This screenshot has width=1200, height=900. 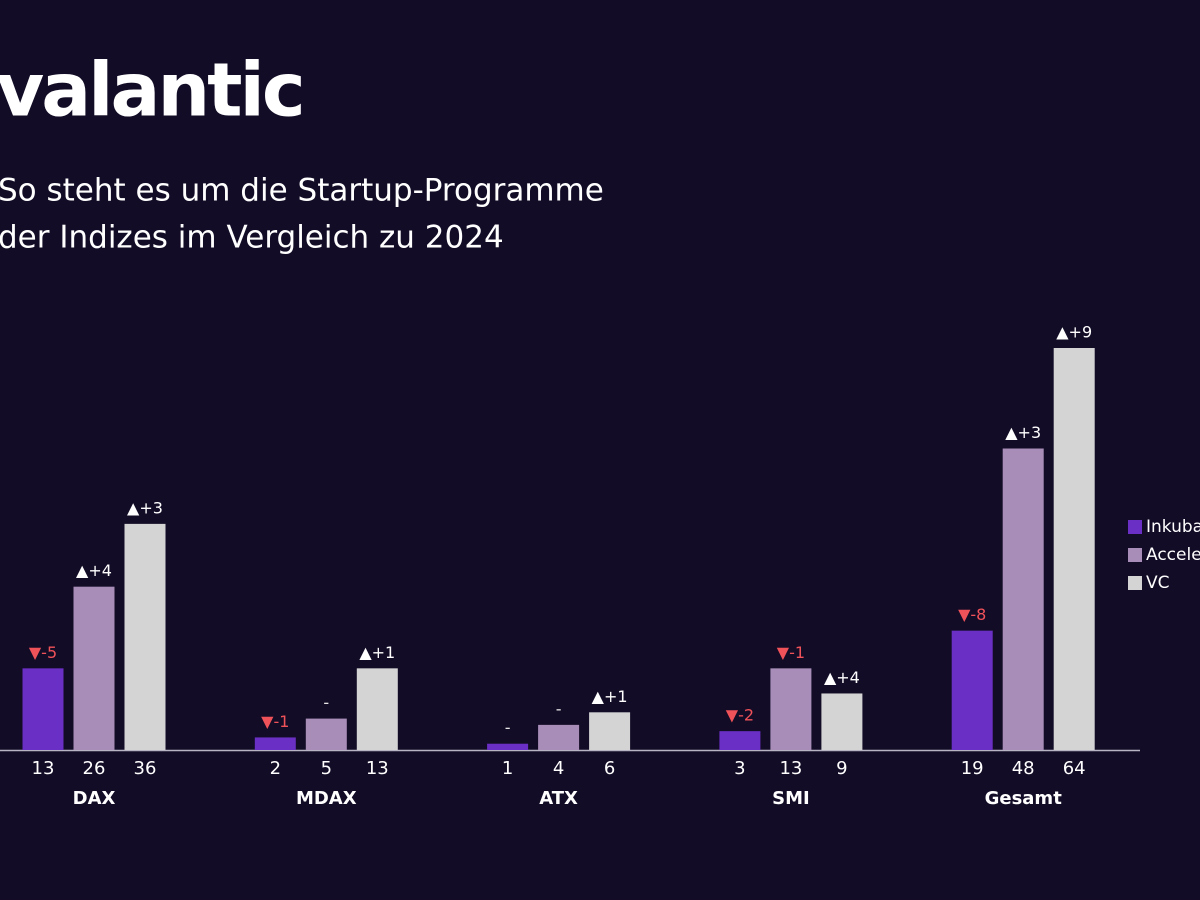 What do you see at coordinates (43, 652) in the screenshot?
I see `change-label: ▼-5` at bounding box center [43, 652].